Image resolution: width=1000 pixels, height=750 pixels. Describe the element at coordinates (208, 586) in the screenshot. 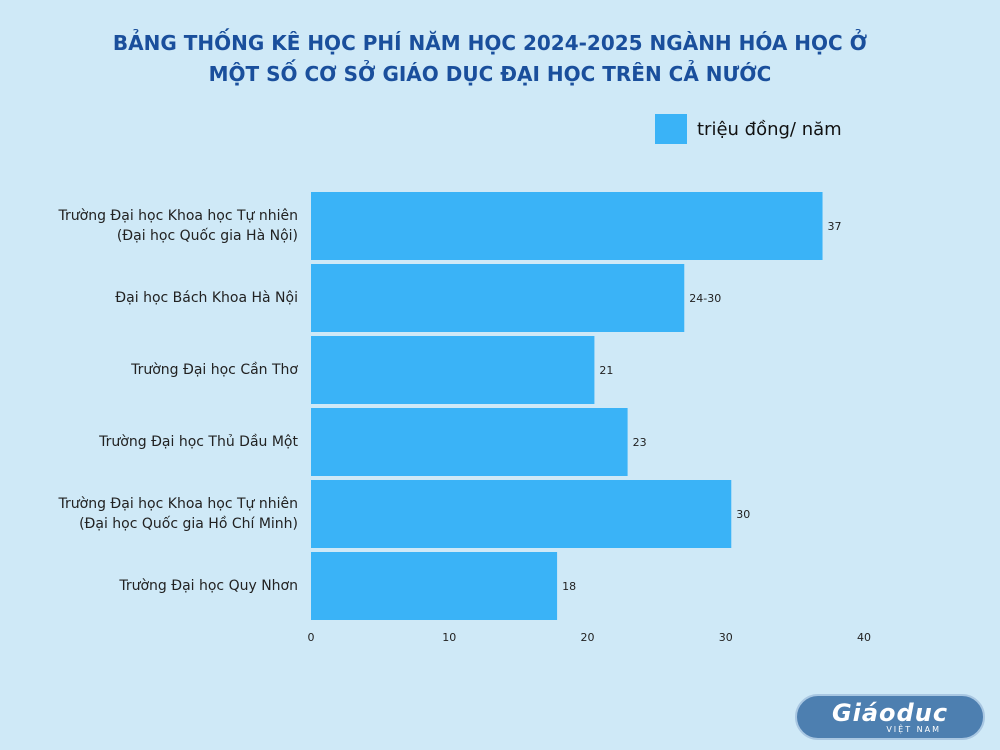

I see `category-label-line: Trường Đại học Quy Nhơn` at that location.